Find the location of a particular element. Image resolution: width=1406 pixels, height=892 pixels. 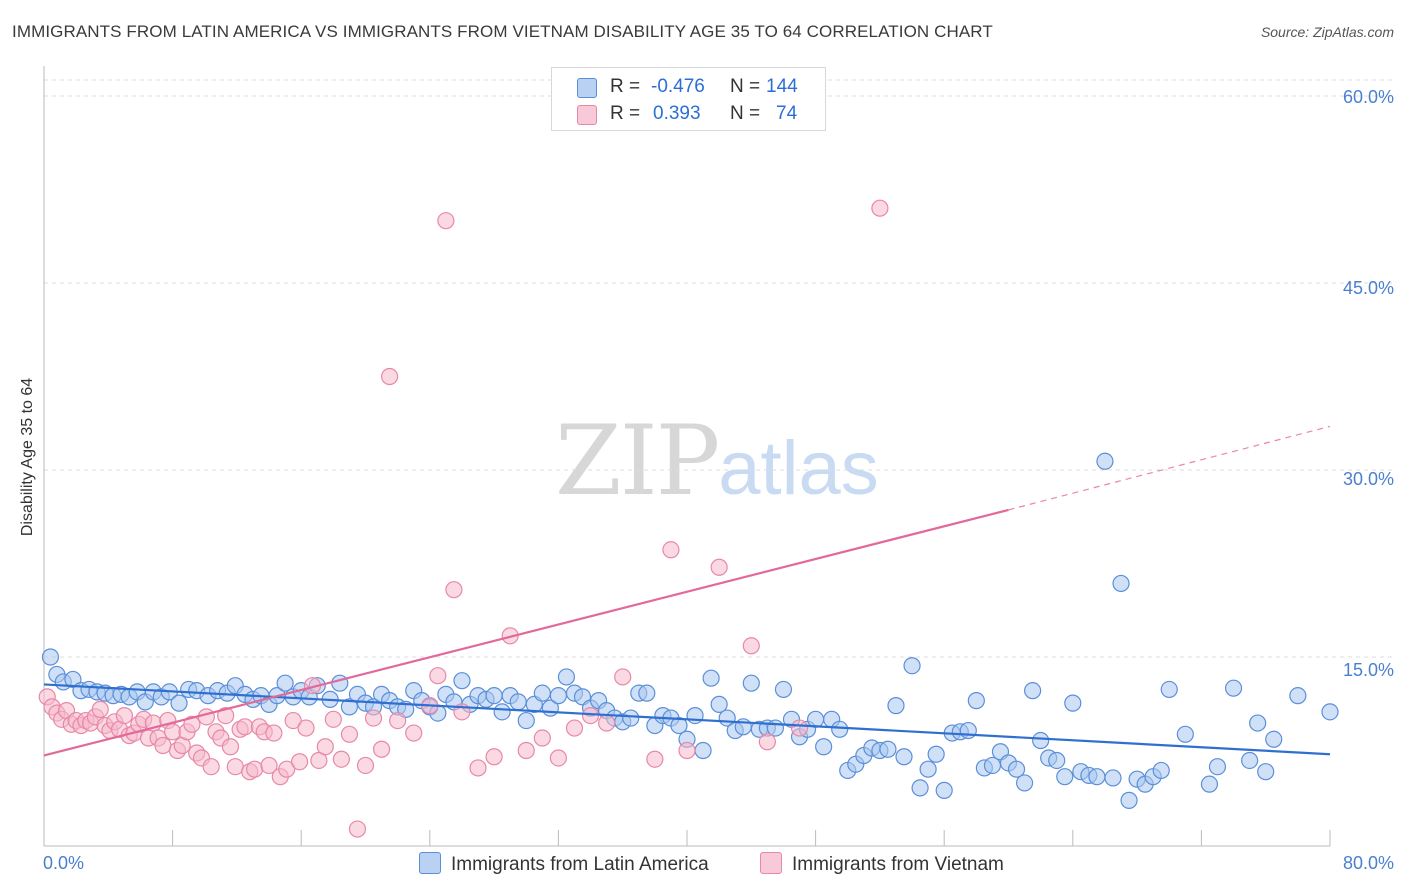

y-tick-label: 45.0% is located at coordinates (1368, 288).